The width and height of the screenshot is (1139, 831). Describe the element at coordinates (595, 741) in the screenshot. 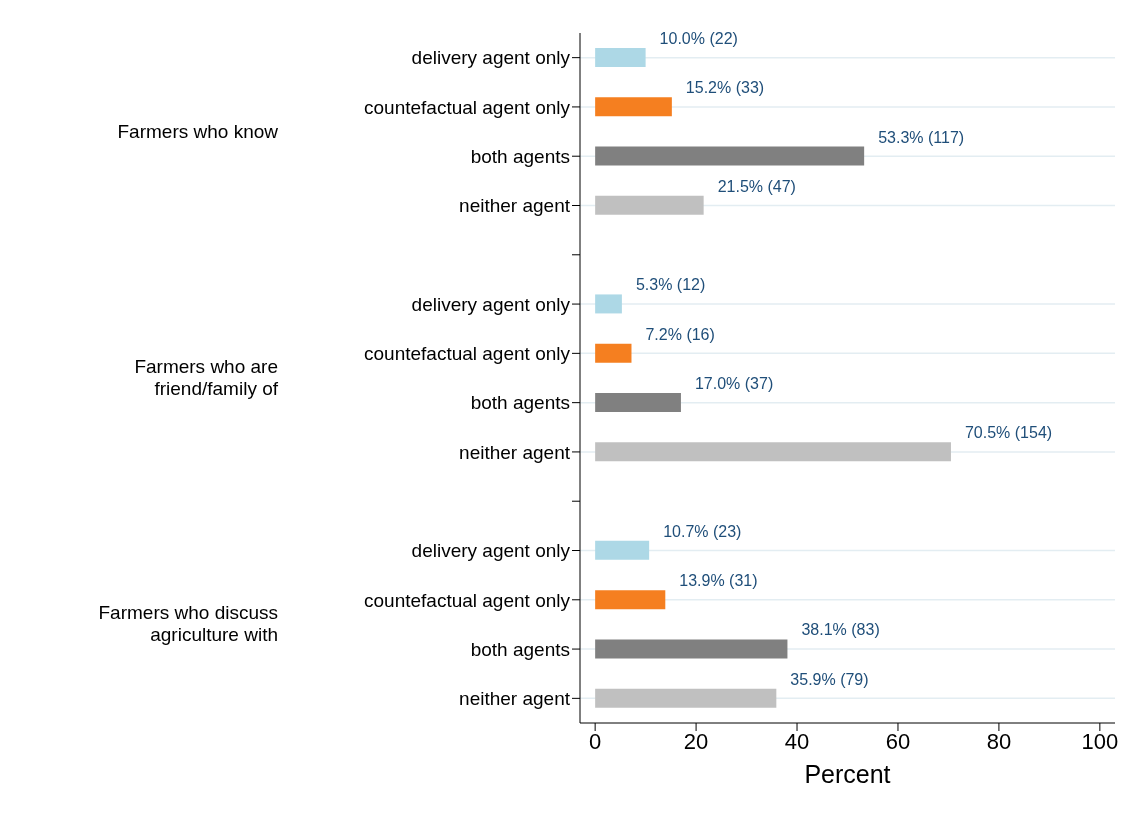

I see `x-tick-label: 0` at that location.